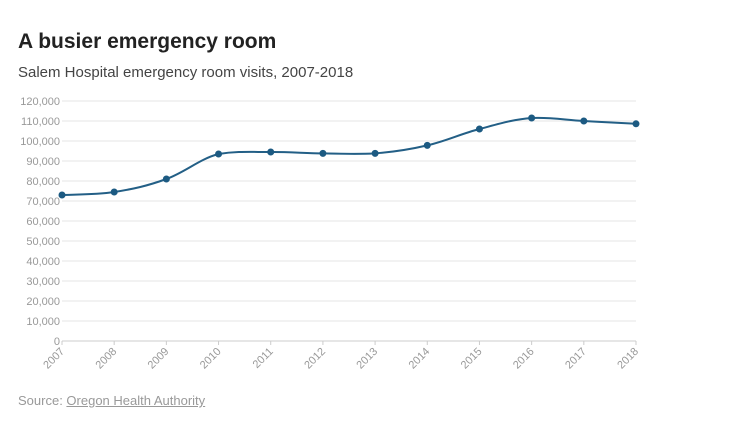  I want to click on series-lines, so click(349, 156).